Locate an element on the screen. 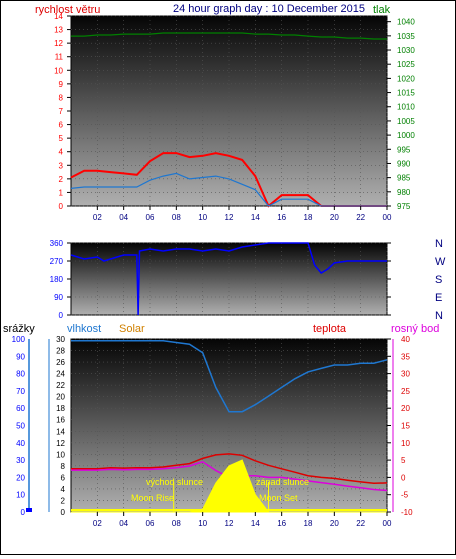 This screenshot has width=456, height=559. temperature-tick-label: 0 is located at coordinates (403, 477).